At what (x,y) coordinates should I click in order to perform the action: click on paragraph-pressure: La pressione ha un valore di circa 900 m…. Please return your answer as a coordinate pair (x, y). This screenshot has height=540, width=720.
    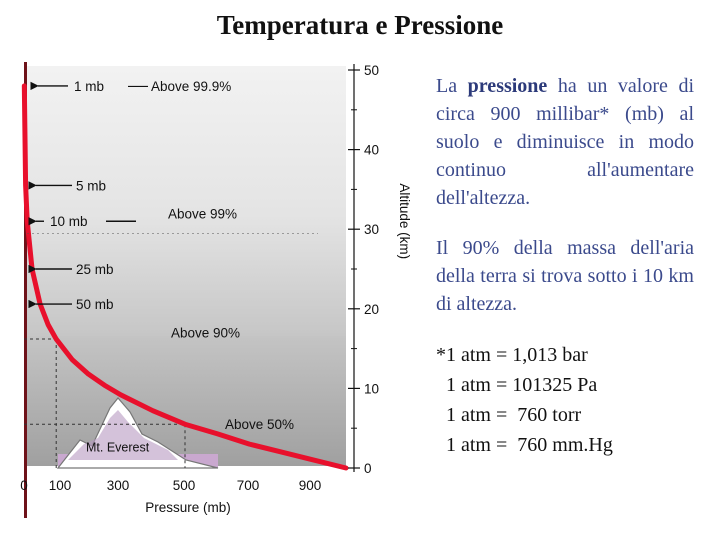
    Looking at the image, I should click on (565, 142).